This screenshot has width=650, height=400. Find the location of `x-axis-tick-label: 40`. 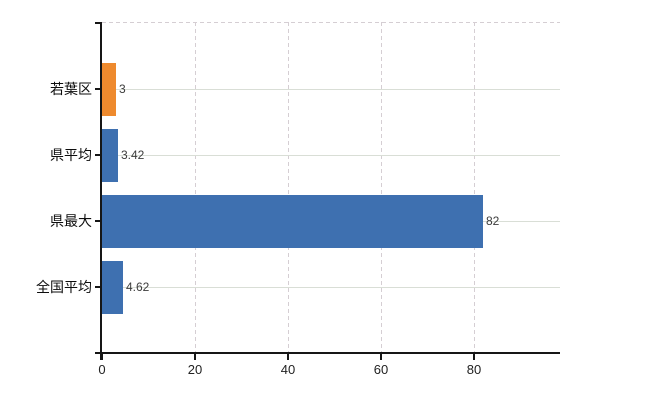

x-axis-tick-label: 40 is located at coordinates (288, 369).